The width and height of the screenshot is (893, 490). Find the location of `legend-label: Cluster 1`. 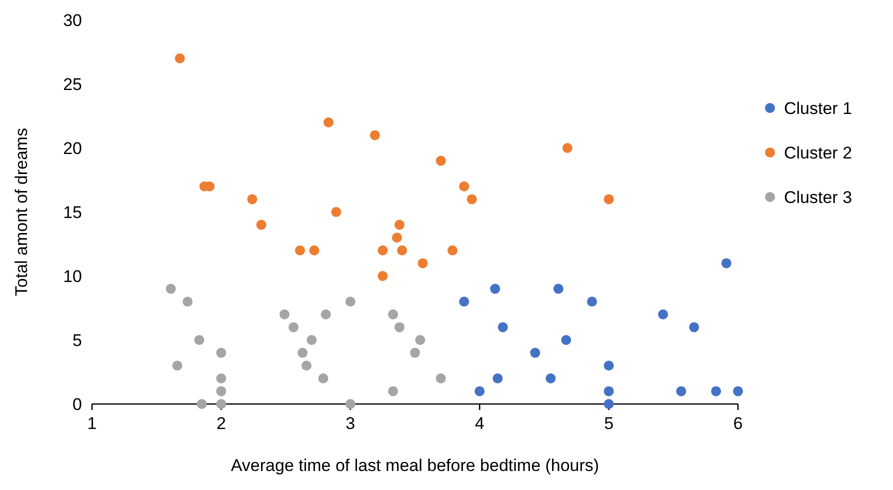

legend-label: Cluster 1 is located at coordinates (818, 108).